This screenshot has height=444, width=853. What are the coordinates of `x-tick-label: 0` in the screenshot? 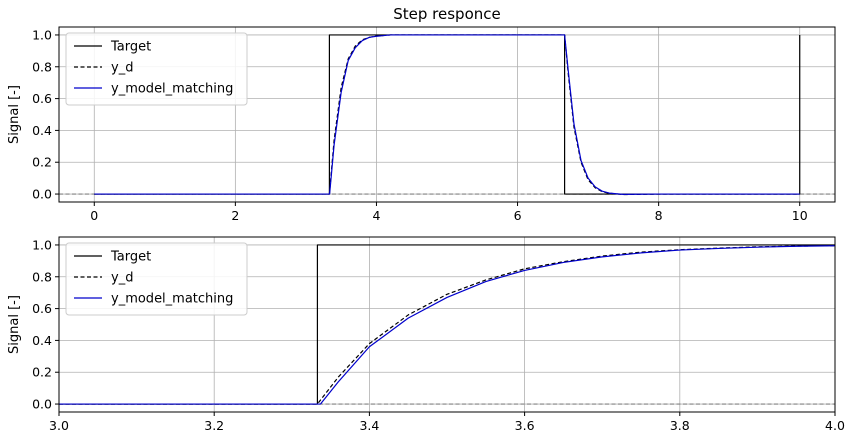 It's located at (94, 215).